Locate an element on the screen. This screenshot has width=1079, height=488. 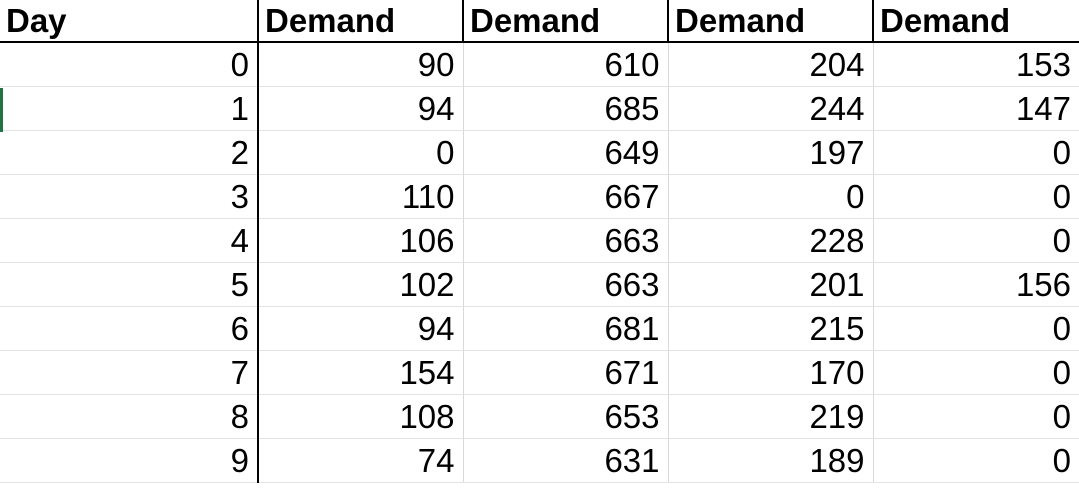
demand-cell: 649 is located at coordinates (566, 152).